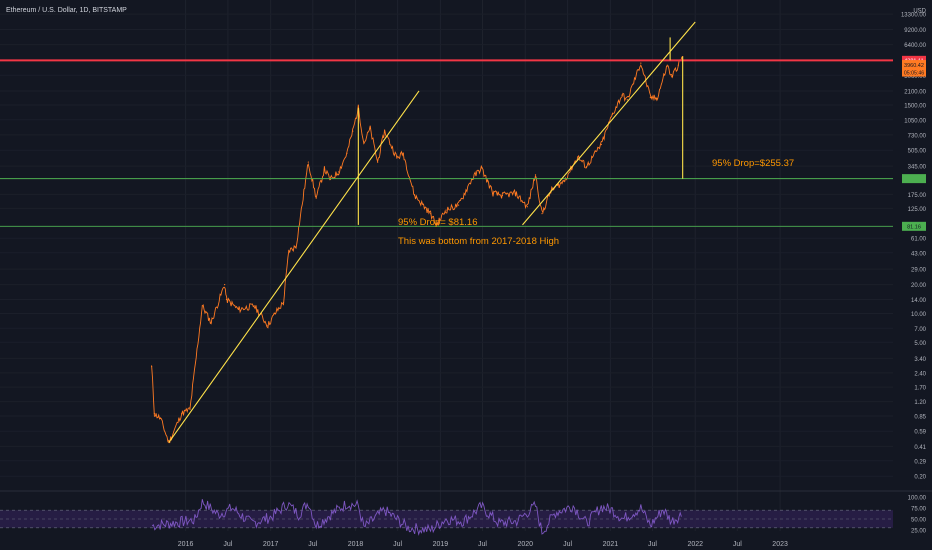 The width and height of the screenshot is (932, 550). What do you see at coordinates (920, 389) in the screenshot?
I see `price-tick-label: 1.70` at bounding box center [920, 389].